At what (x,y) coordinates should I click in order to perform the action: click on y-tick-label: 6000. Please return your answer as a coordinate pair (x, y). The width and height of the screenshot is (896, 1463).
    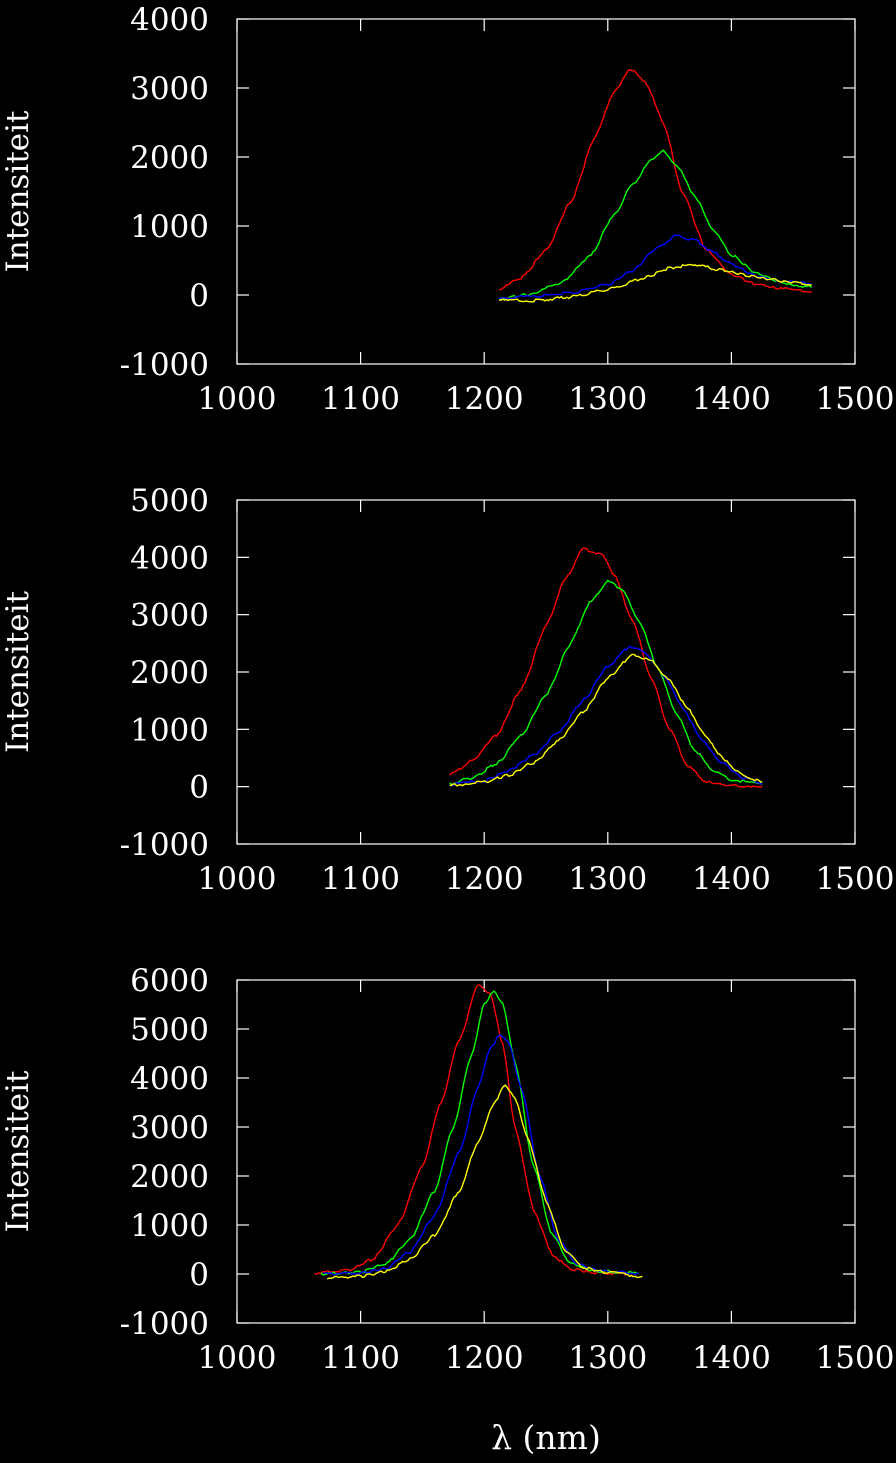
    Looking at the image, I should click on (169, 981).